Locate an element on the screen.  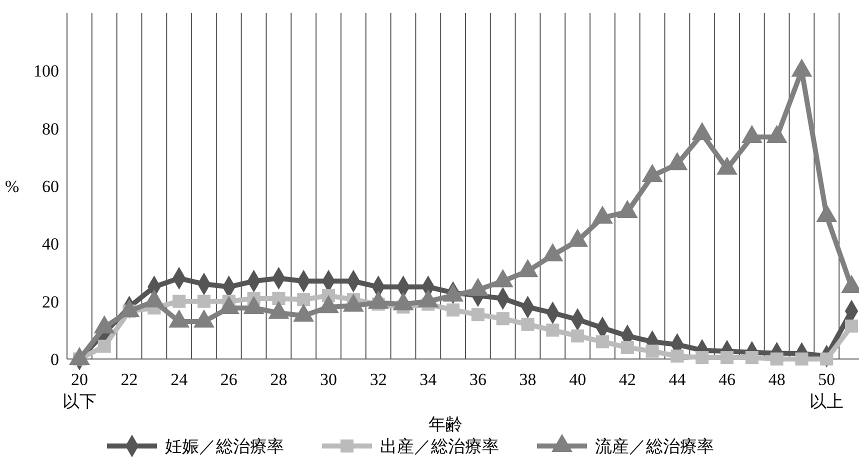
y-tick-label: 20 is located at coordinates (50, 302).